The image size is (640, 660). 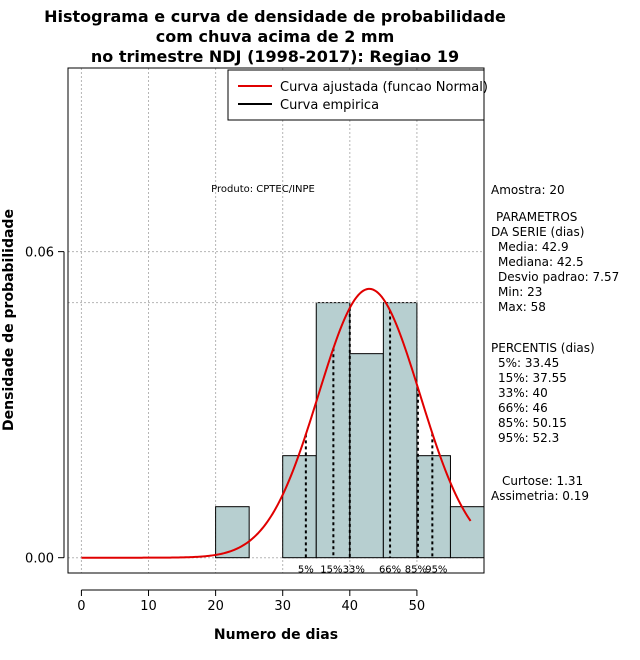 What do you see at coordinates (275, 56) in the screenshot?
I see `chart-title-line-3: no trimestre NDJ (1998-2017): Regiao 19` at bounding box center [275, 56].